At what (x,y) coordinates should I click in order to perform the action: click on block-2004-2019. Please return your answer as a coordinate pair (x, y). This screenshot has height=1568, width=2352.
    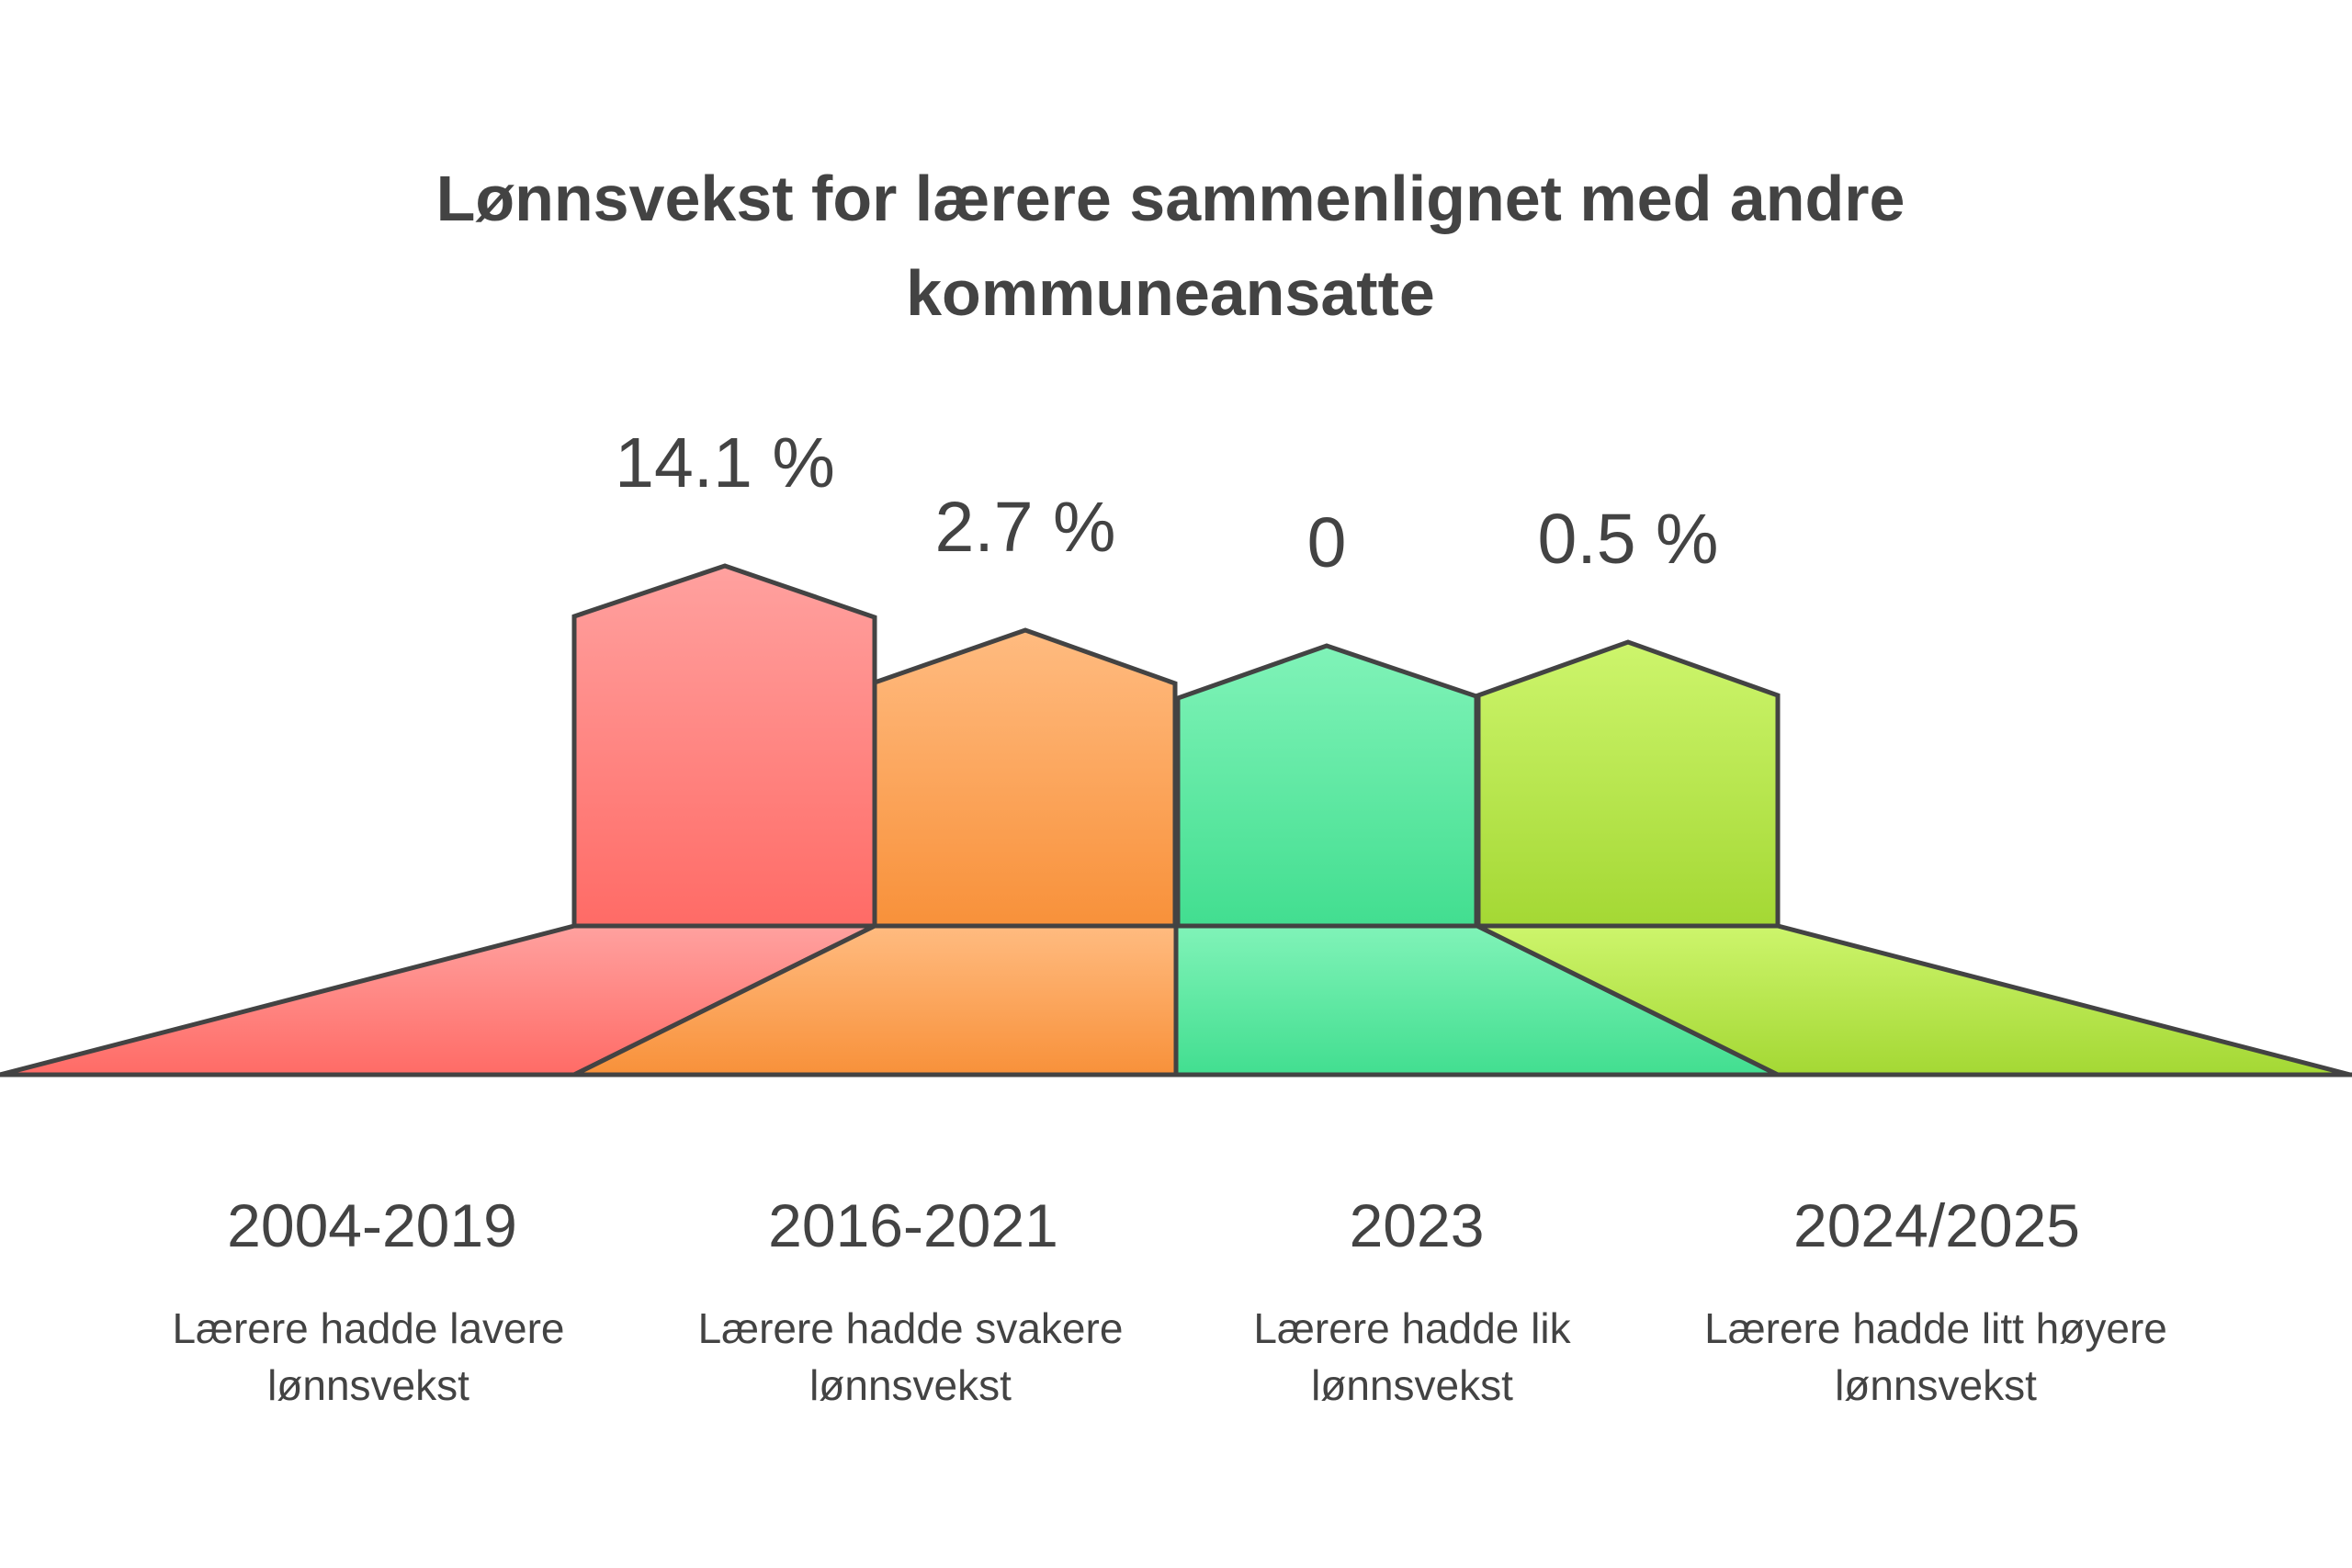
    Looking at the image, I should click on (724, 746).